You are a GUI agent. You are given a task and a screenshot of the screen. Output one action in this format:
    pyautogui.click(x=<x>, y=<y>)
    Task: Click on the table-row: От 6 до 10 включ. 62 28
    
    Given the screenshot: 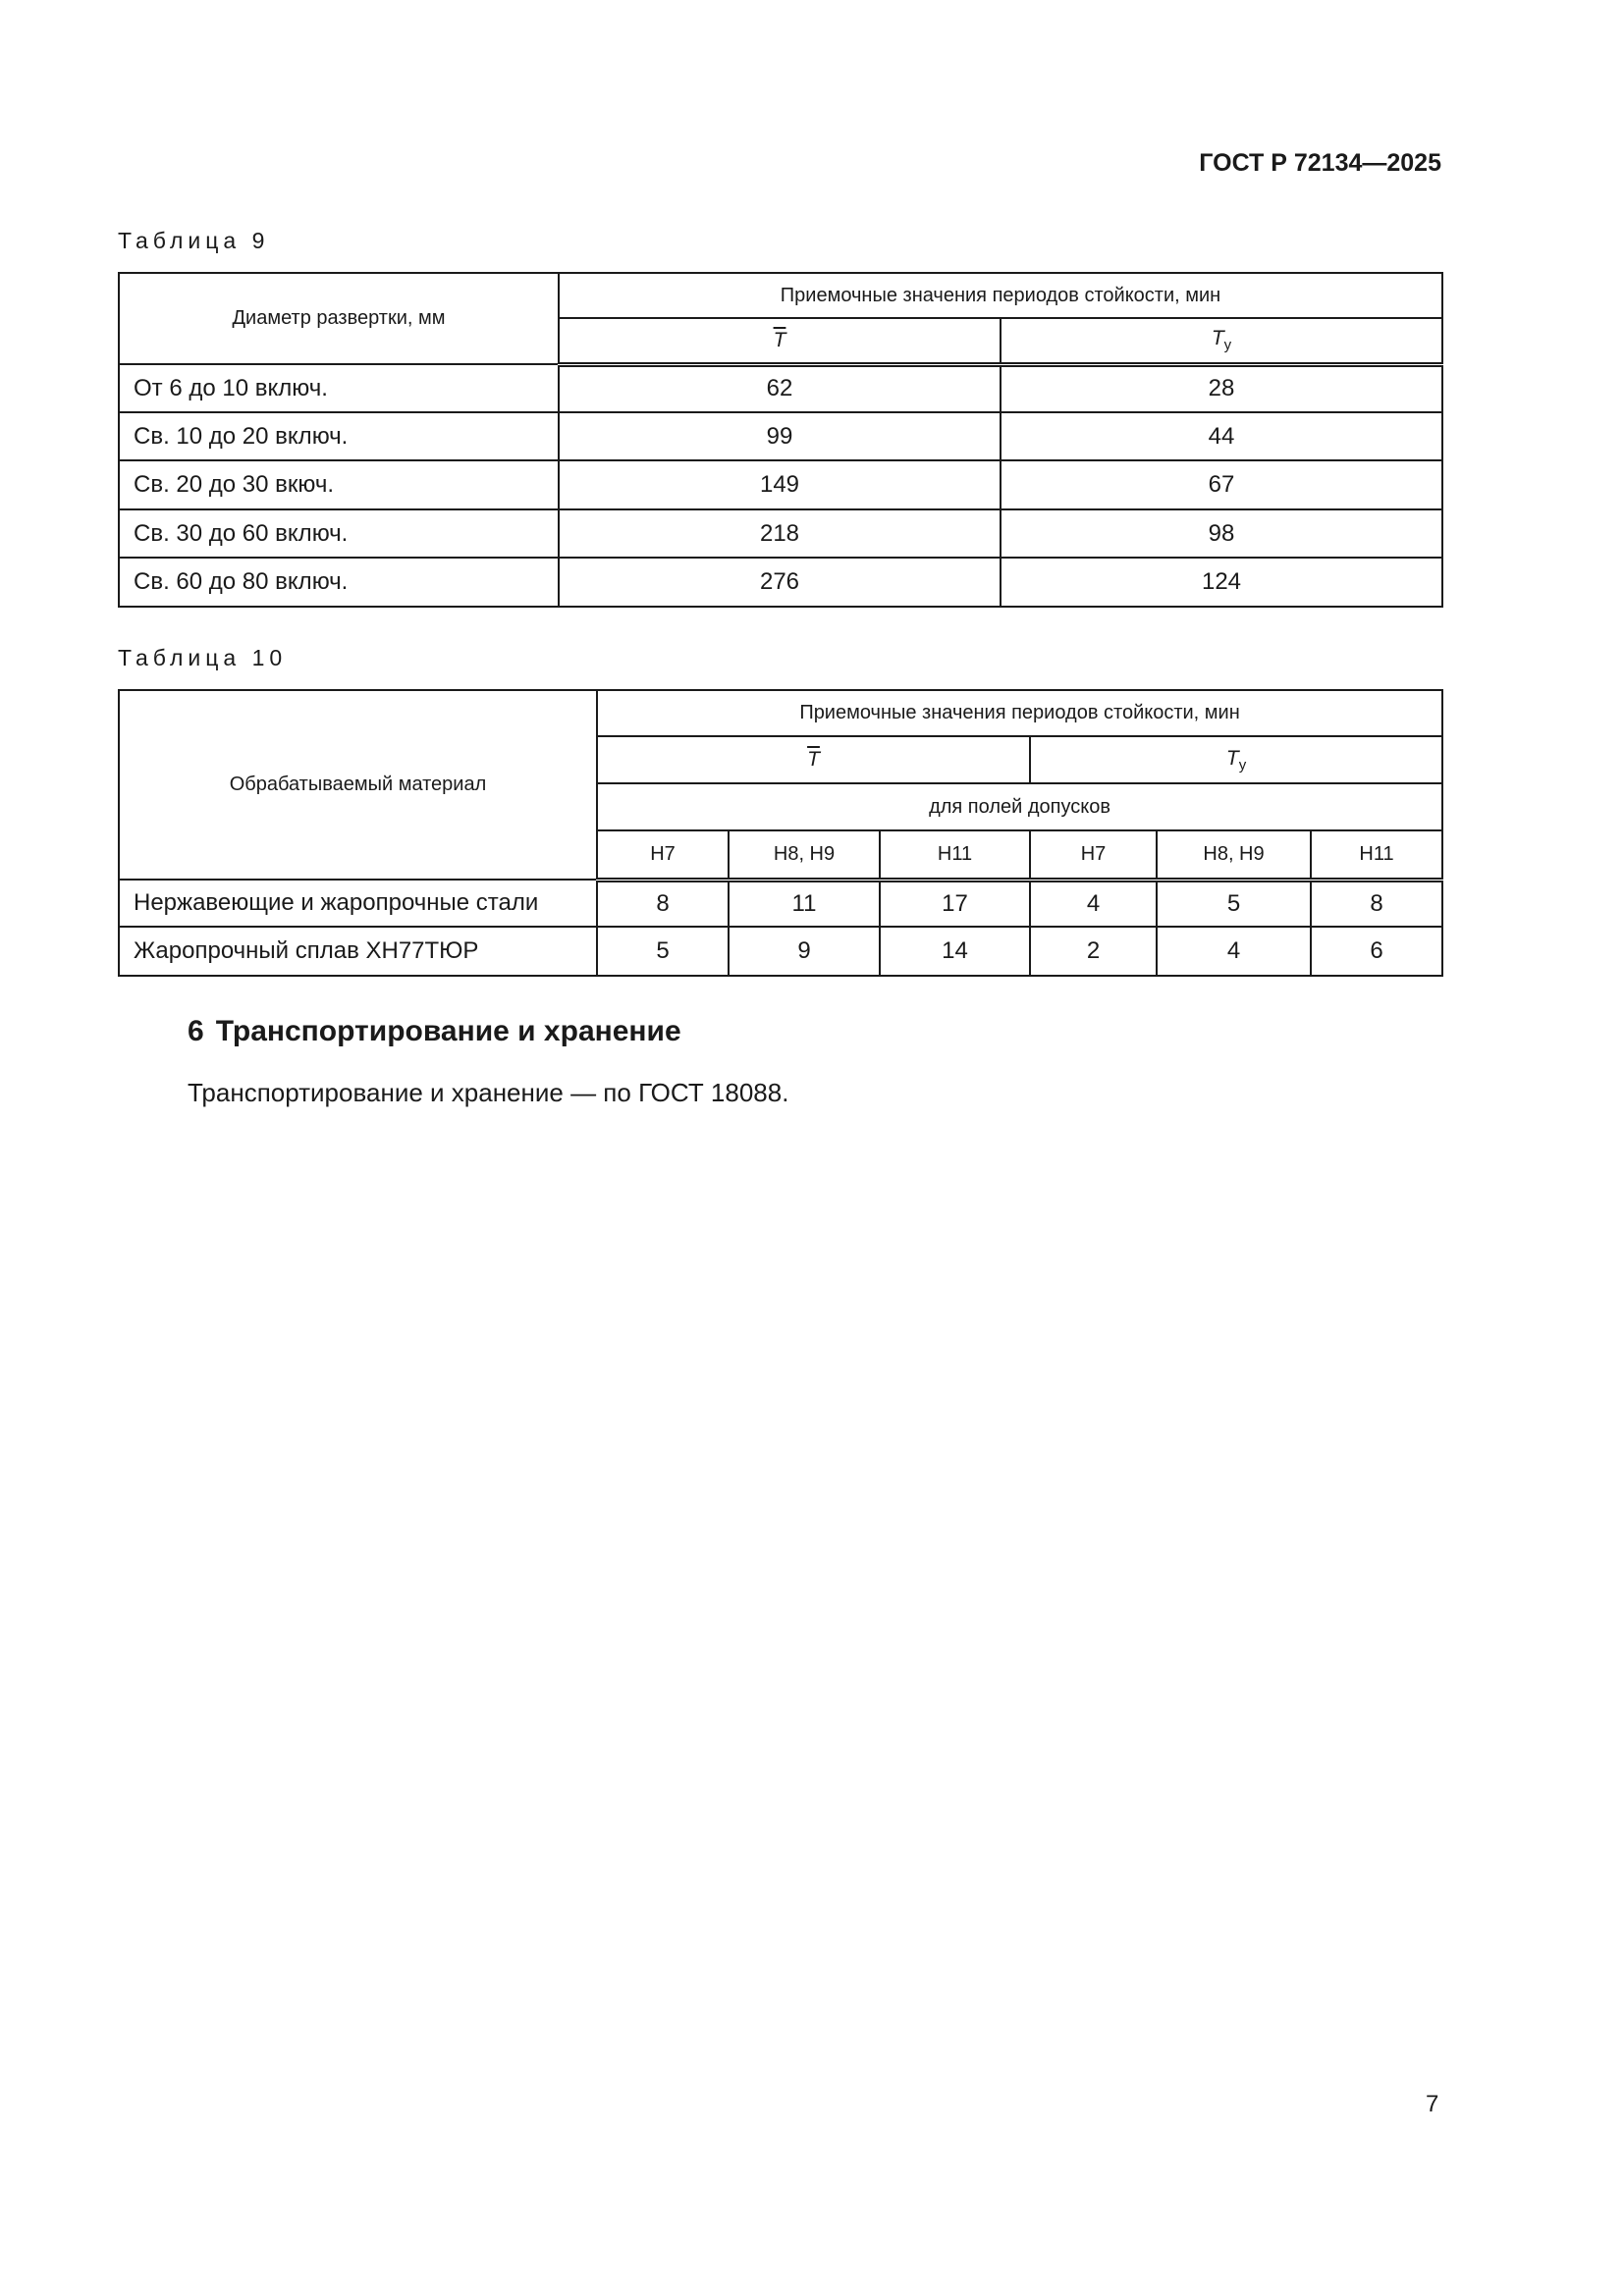 What is the action you would take?
    pyautogui.click(x=780, y=388)
    